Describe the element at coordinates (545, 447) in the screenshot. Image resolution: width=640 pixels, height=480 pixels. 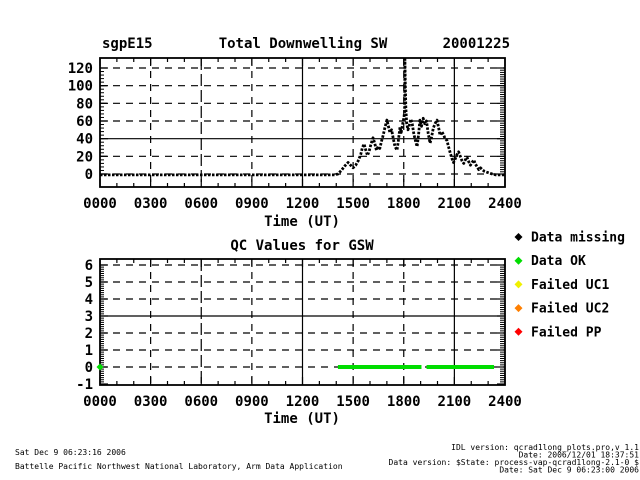
I see `footer-idl-version: IDL version: qcrad1long_plots.pro,v 1.1` at that location.